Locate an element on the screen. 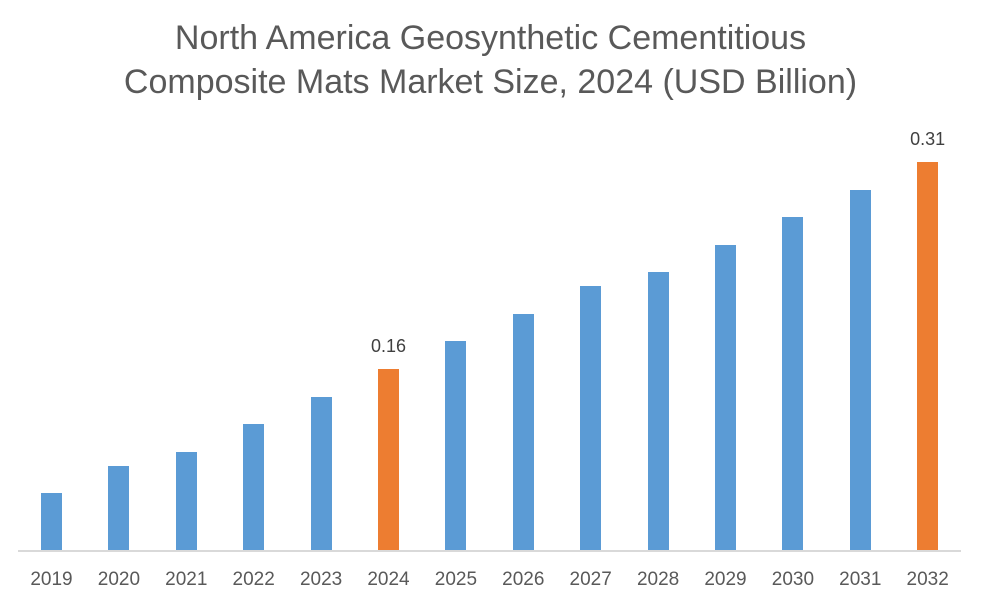  bar-2019 is located at coordinates (51, 521).